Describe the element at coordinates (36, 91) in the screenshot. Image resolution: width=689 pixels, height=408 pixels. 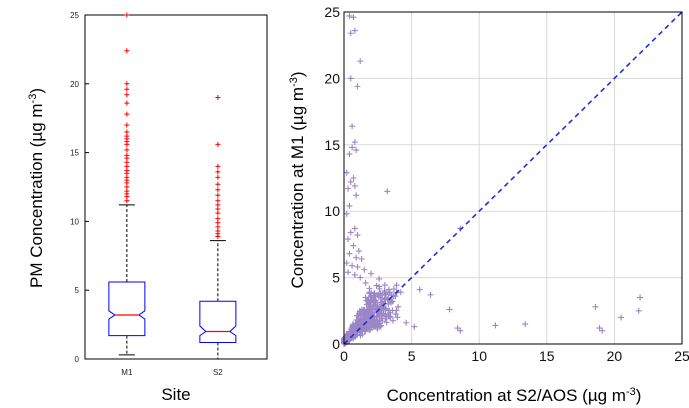
I see `boxplot-y-axis-label-end: )` at that location.